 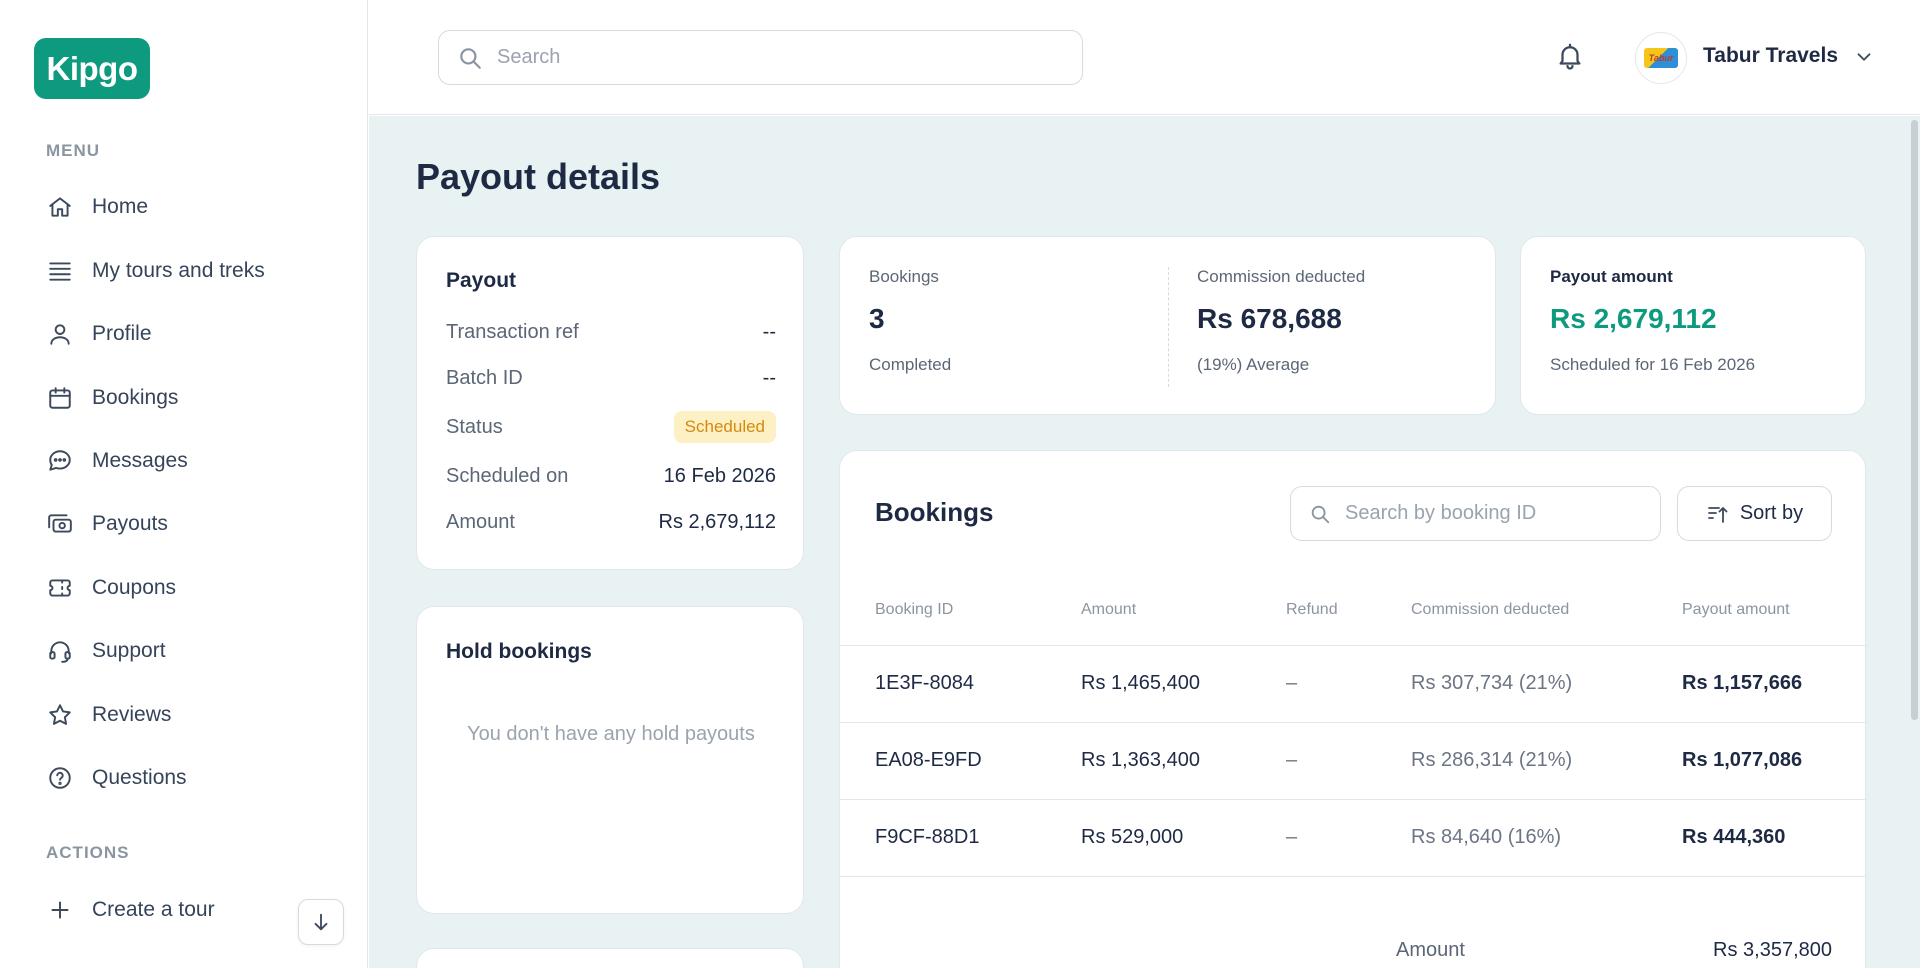 What do you see at coordinates (512, 331) in the screenshot?
I see `row-label: Transaction ref` at bounding box center [512, 331].